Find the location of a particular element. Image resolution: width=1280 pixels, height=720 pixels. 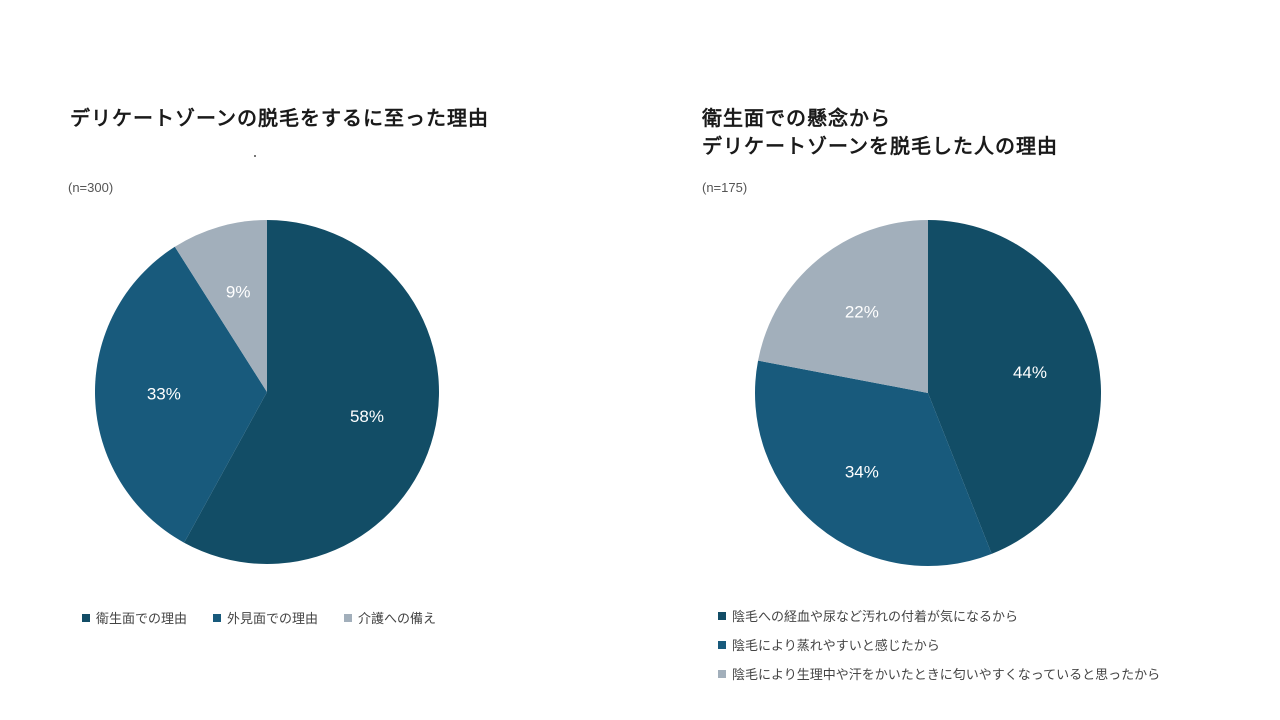

legend-item-1-2: 陰毛により生理中や汗をかいたときに匂いやすくなっていると思ったから is located at coordinates (939, 673).